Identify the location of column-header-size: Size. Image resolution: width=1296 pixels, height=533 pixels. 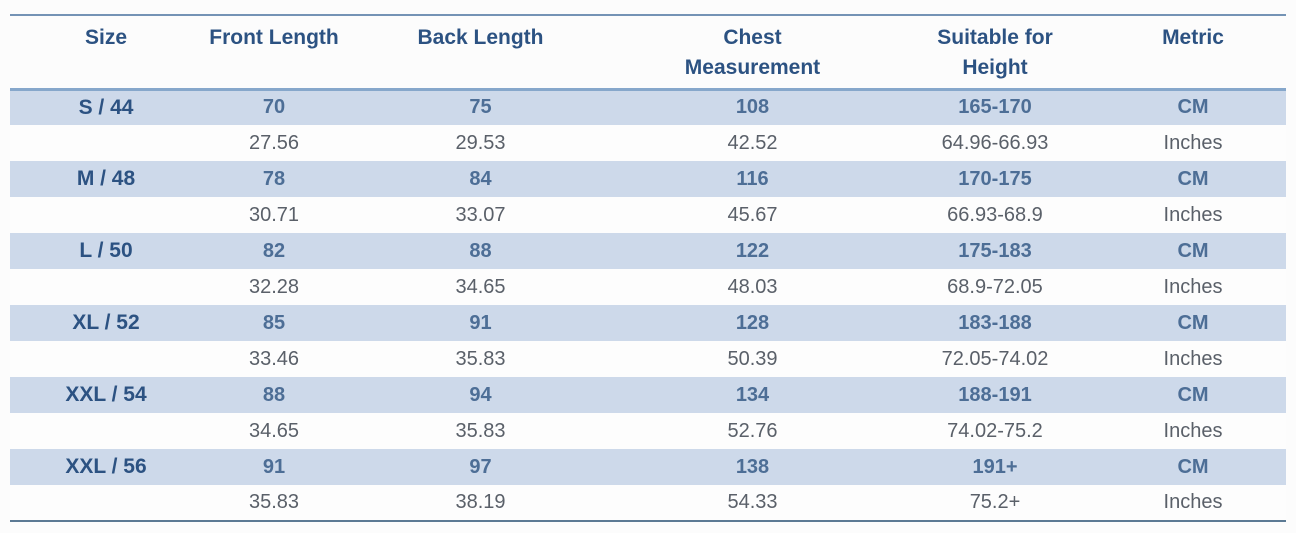
(106, 52).